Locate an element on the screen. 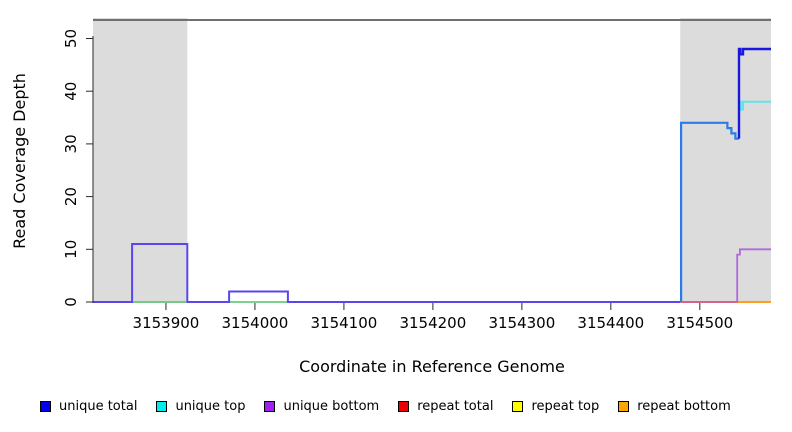  legend-label: repeat top is located at coordinates (565, 406).